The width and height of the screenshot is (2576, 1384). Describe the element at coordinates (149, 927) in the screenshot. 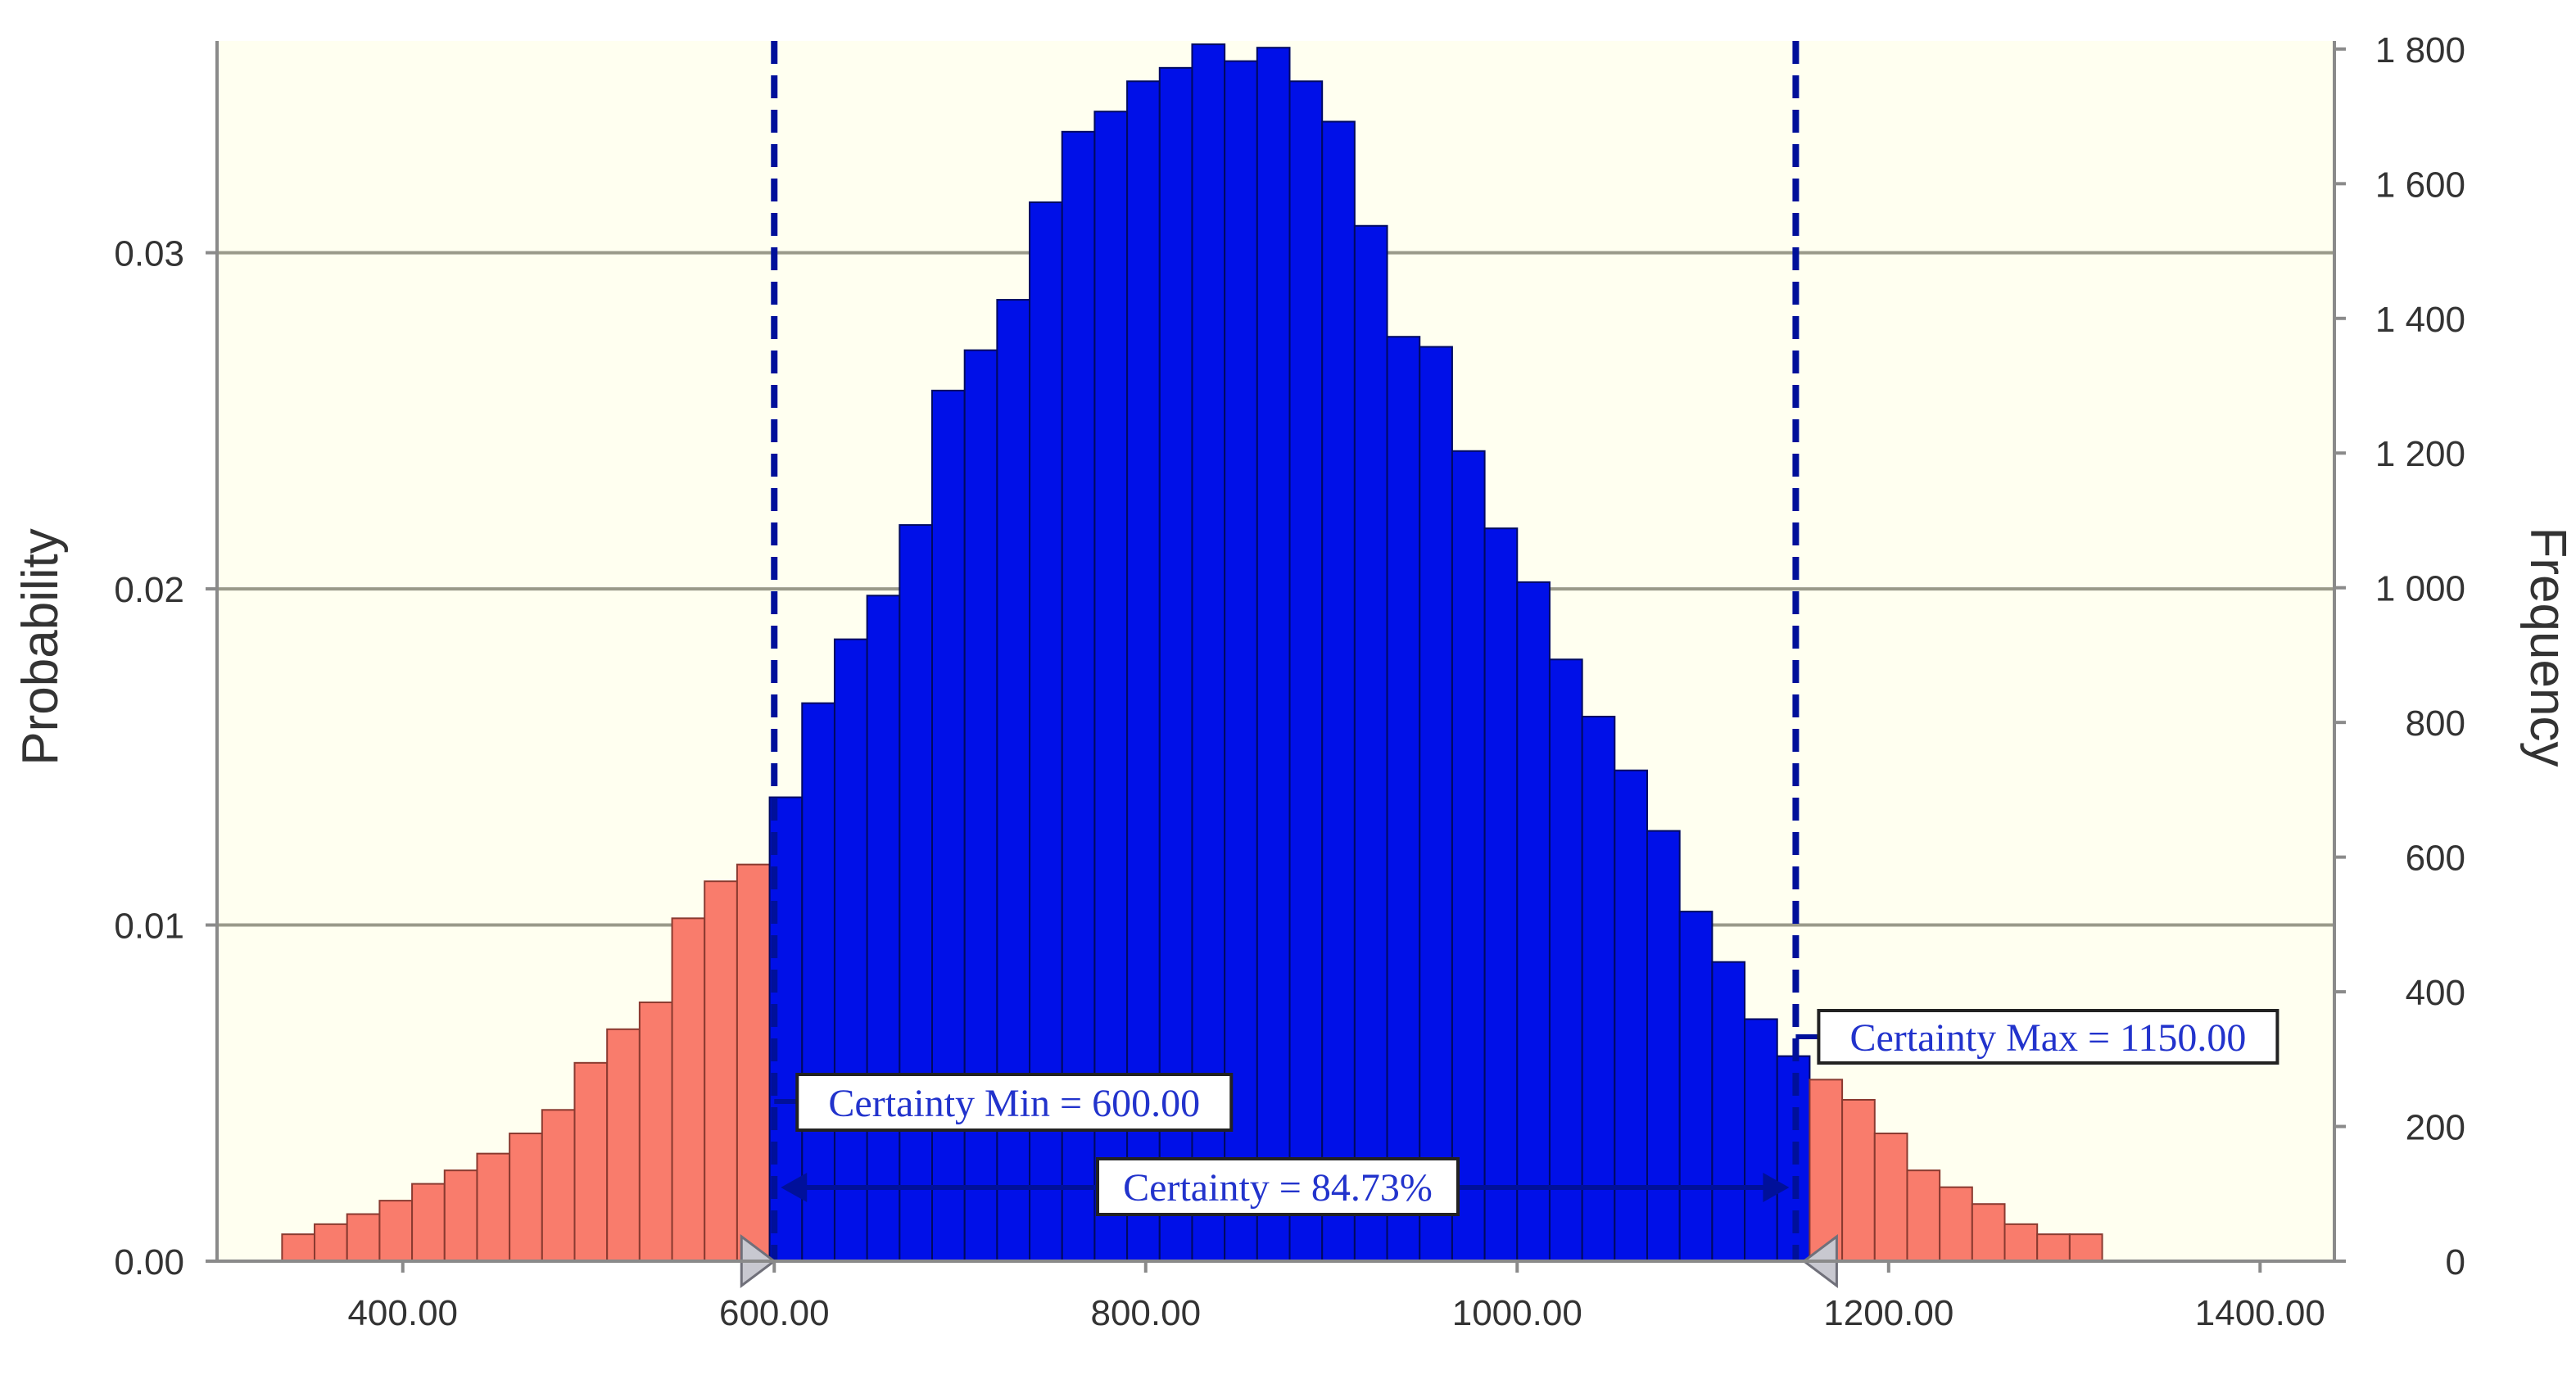

I see `y-tick-label: 0.01` at that location.